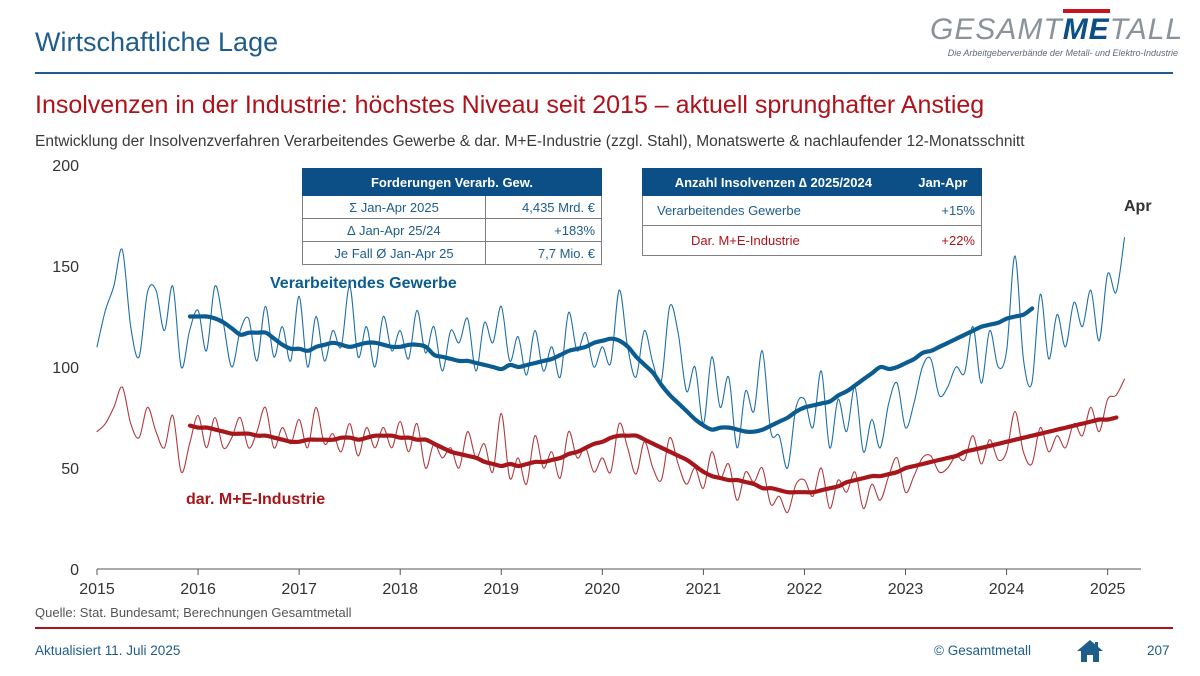 The image size is (1200, 676). What do you see at coordinates (363, 283) in the screenshot?
I see `series-label-verarbeitendes-gewerbe: Verarbeitendes Gewerbe` at bounding box center [363, 283].